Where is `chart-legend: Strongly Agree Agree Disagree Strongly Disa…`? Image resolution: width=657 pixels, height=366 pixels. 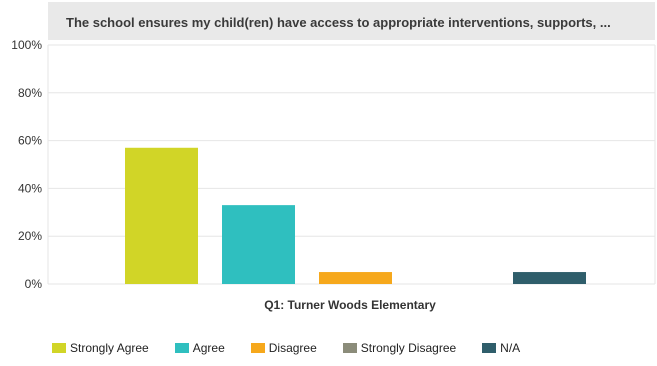 chart-legend: Strongly Agree Agree Disagree Strongly Disa… is located at coordinates (299, 348).